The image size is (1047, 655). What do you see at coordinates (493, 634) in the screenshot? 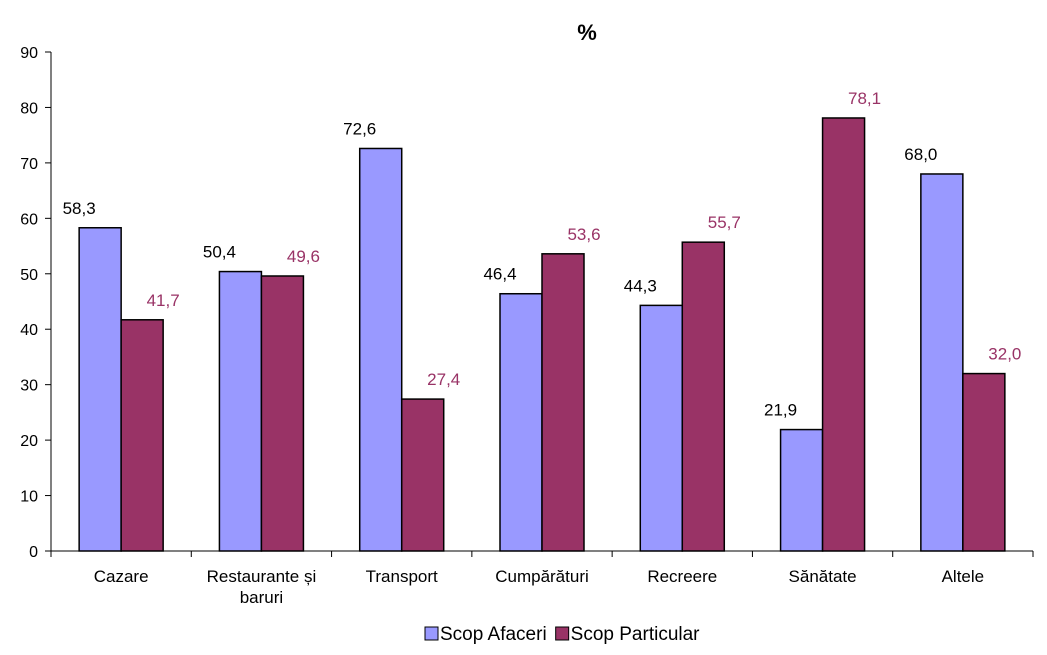
I see `legend-label: Scop Afaceri` at bounding box center [493, 634].